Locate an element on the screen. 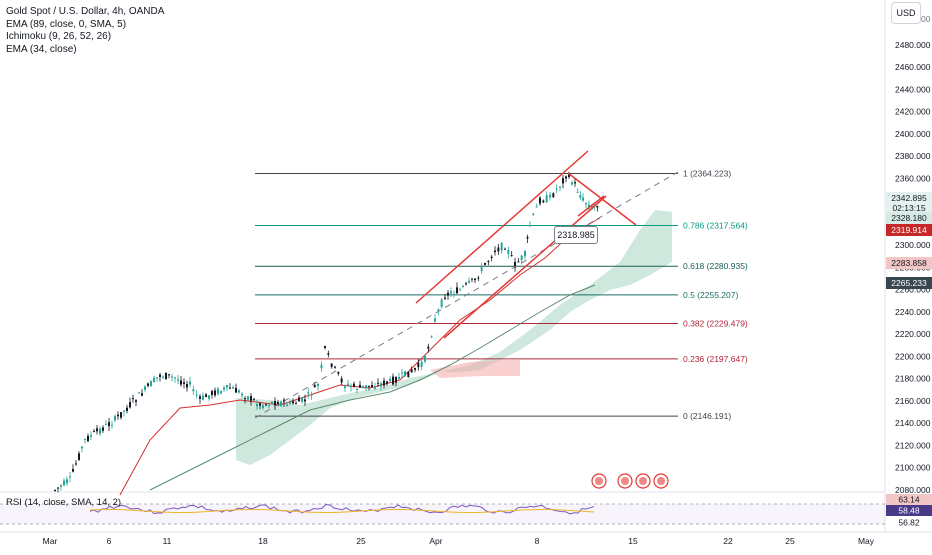  economic-events is located at coordinates (630, 481).